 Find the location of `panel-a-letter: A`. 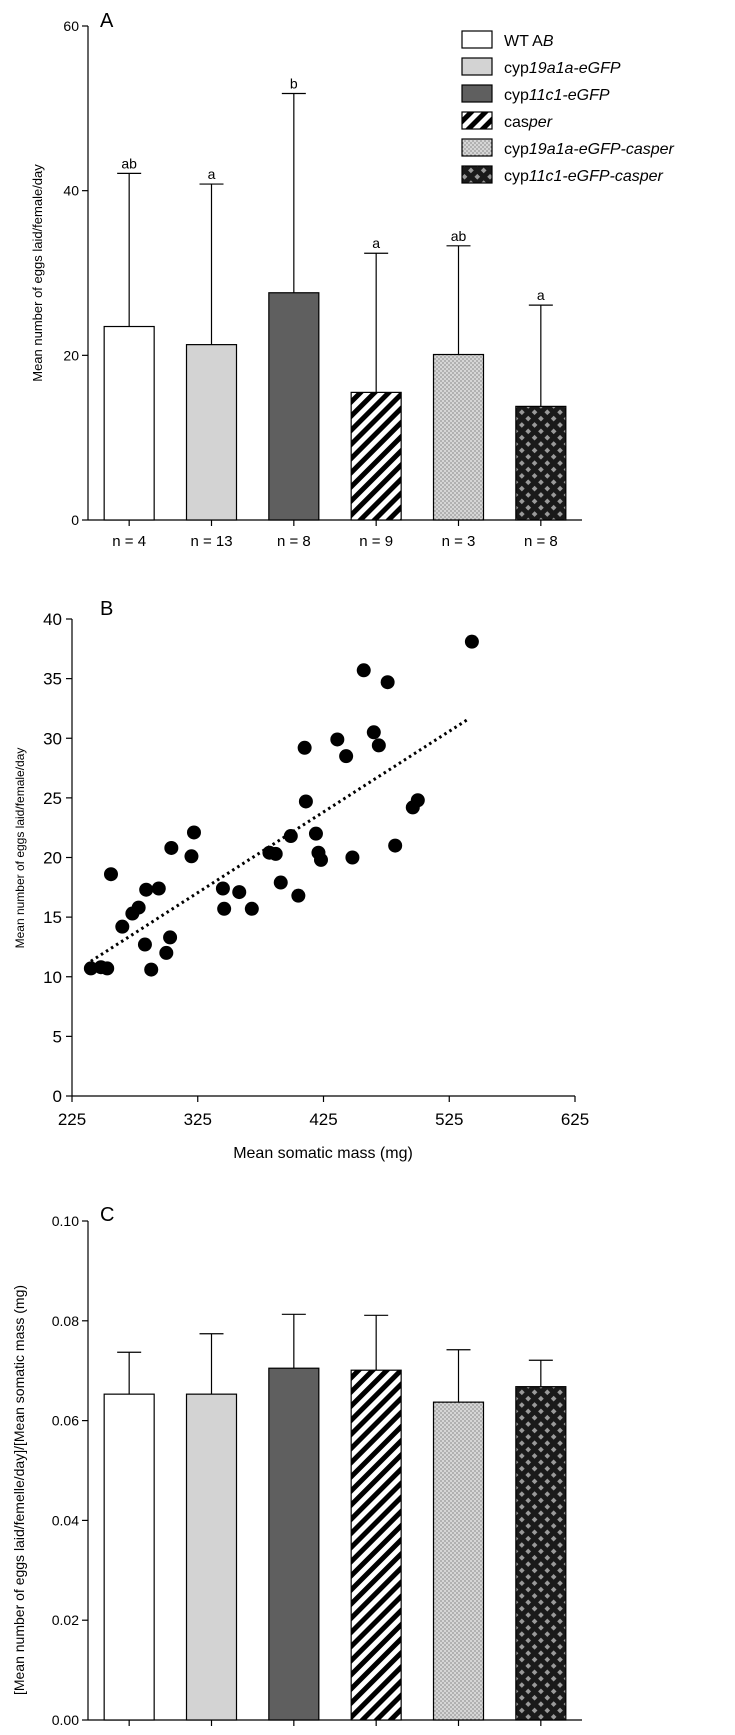

panel-a-letter: A is located at coordinates (107, 21).